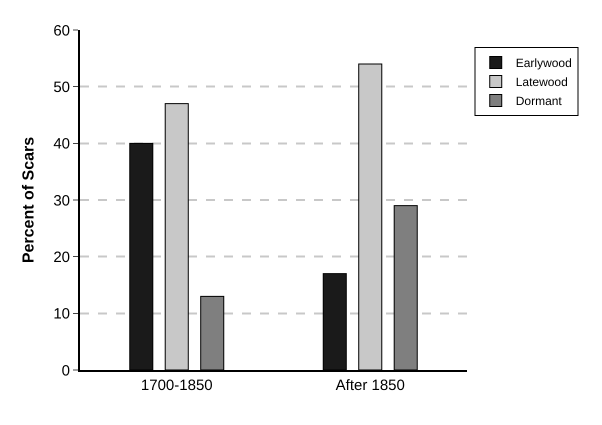 The height and width of the screenshot is (425, 602). Describe the element at coordinates (61, 87) in the screenshot. I see `y-tick-label: 50` at that location.